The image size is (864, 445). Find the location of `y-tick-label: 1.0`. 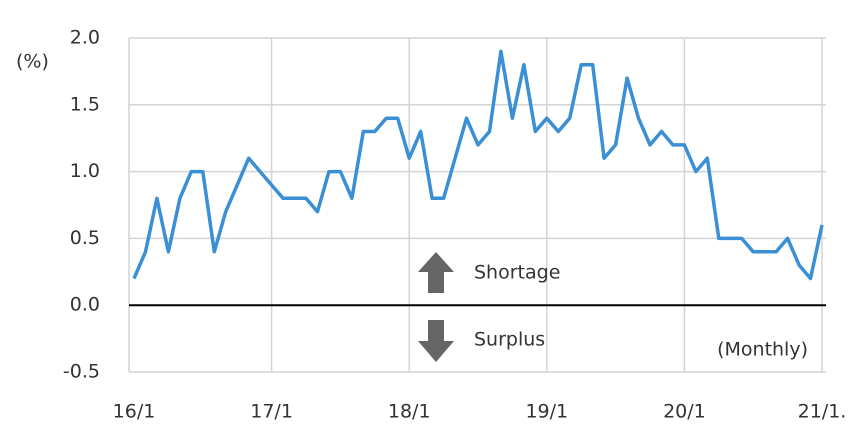

y-tick-label: 1.0 is located at coordinates (85, 171).